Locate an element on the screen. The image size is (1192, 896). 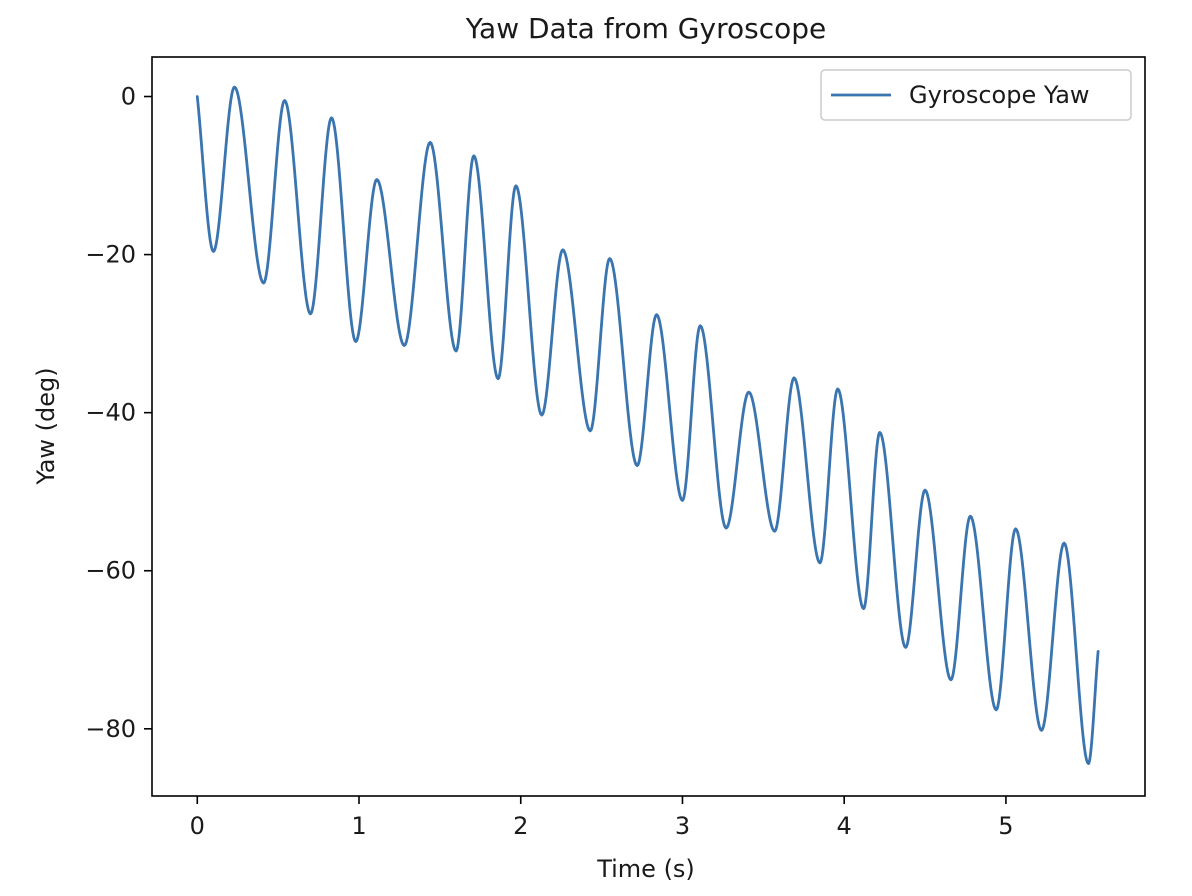
y-tick-label: 0 is located at coordinates (128, 97).